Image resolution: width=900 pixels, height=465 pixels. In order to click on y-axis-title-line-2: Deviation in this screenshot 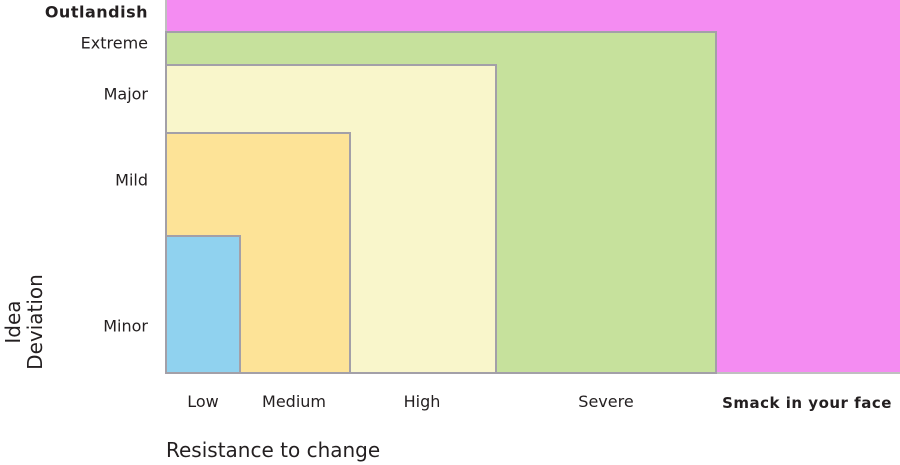, I will do `click(35, 322)`.